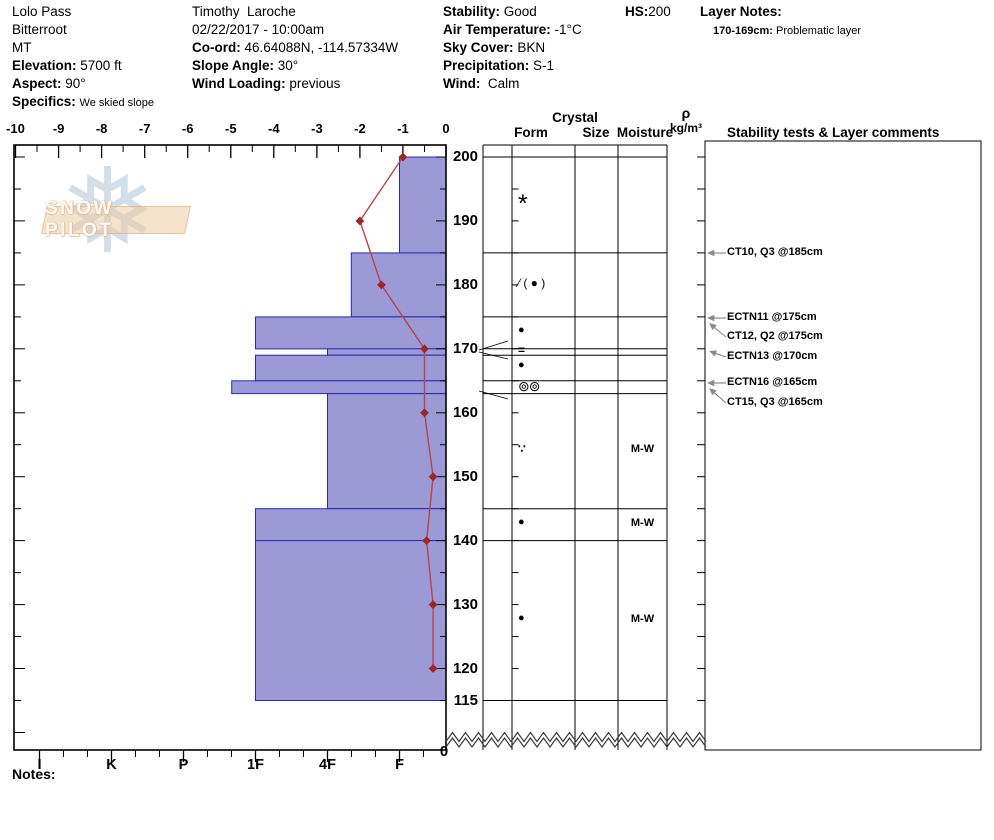 Image resolution: width=994 pixels, height=840 pixels. Describe the element at coordinates (775, 252) in the screenshot. I see `stability-test-annotation: CT10, Q3 @185cm` at that location.